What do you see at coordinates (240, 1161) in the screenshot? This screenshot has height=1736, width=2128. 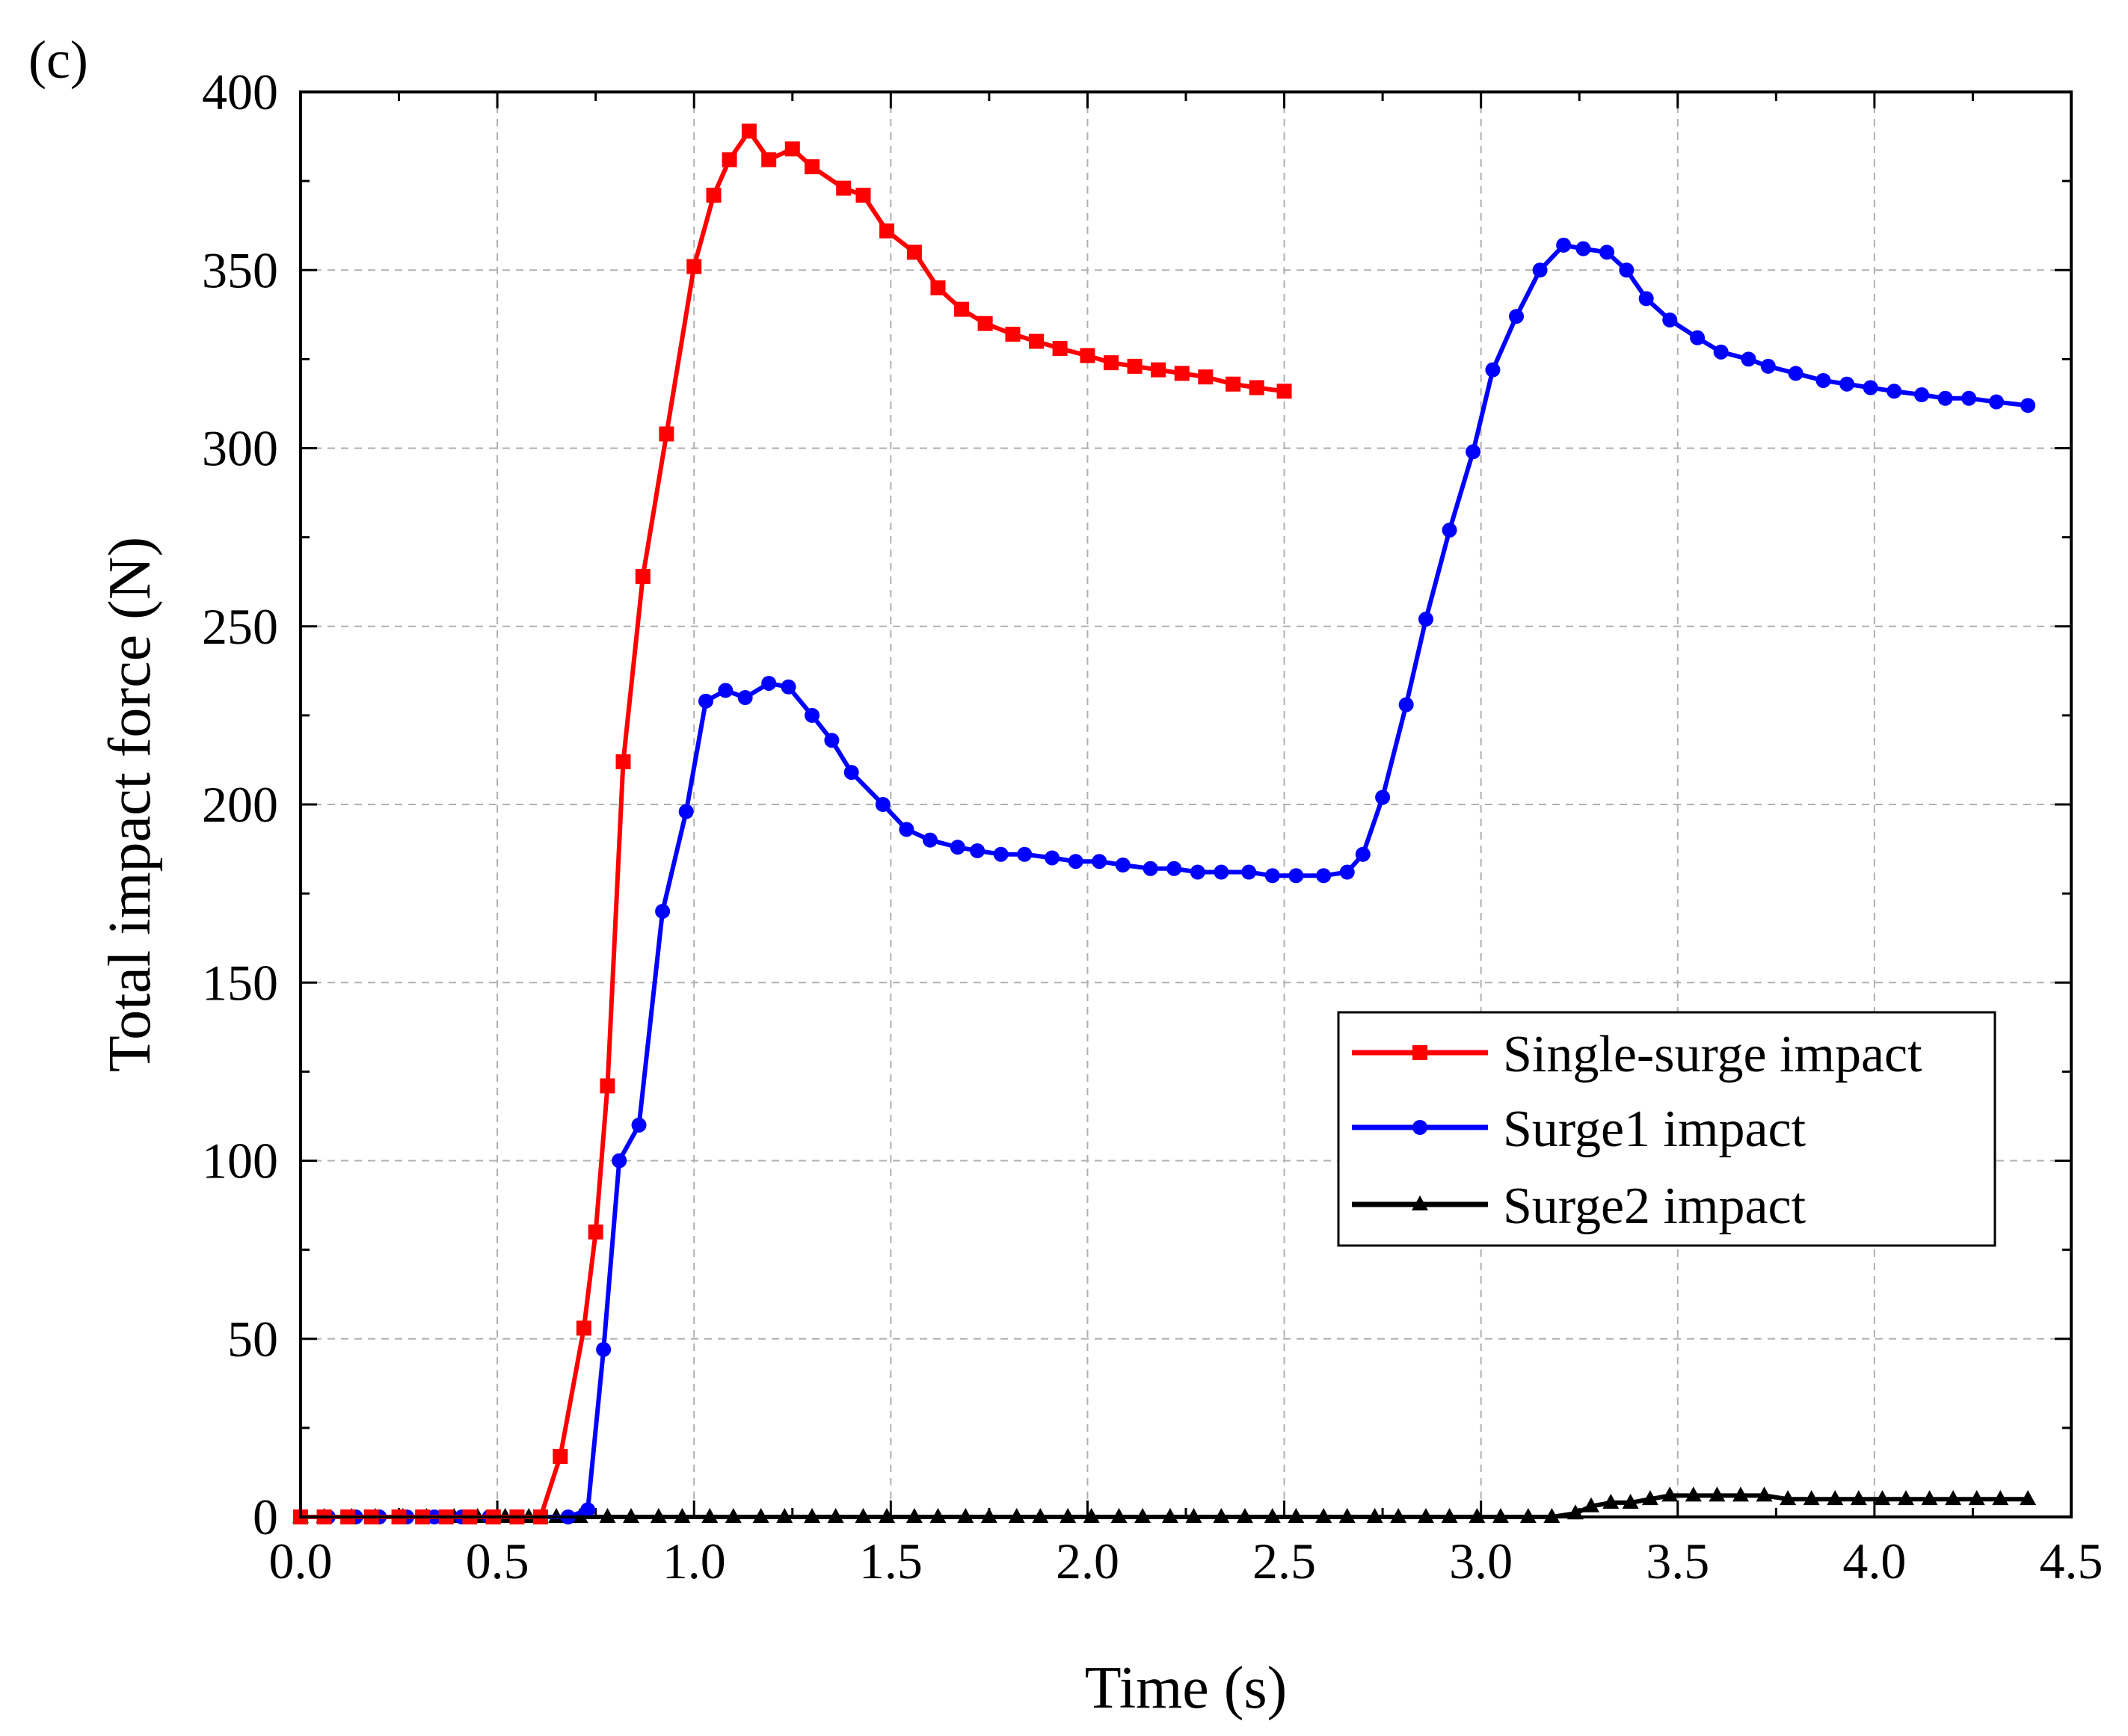 I see `y-tick-label: 100` at bounding box center [240, 1161].